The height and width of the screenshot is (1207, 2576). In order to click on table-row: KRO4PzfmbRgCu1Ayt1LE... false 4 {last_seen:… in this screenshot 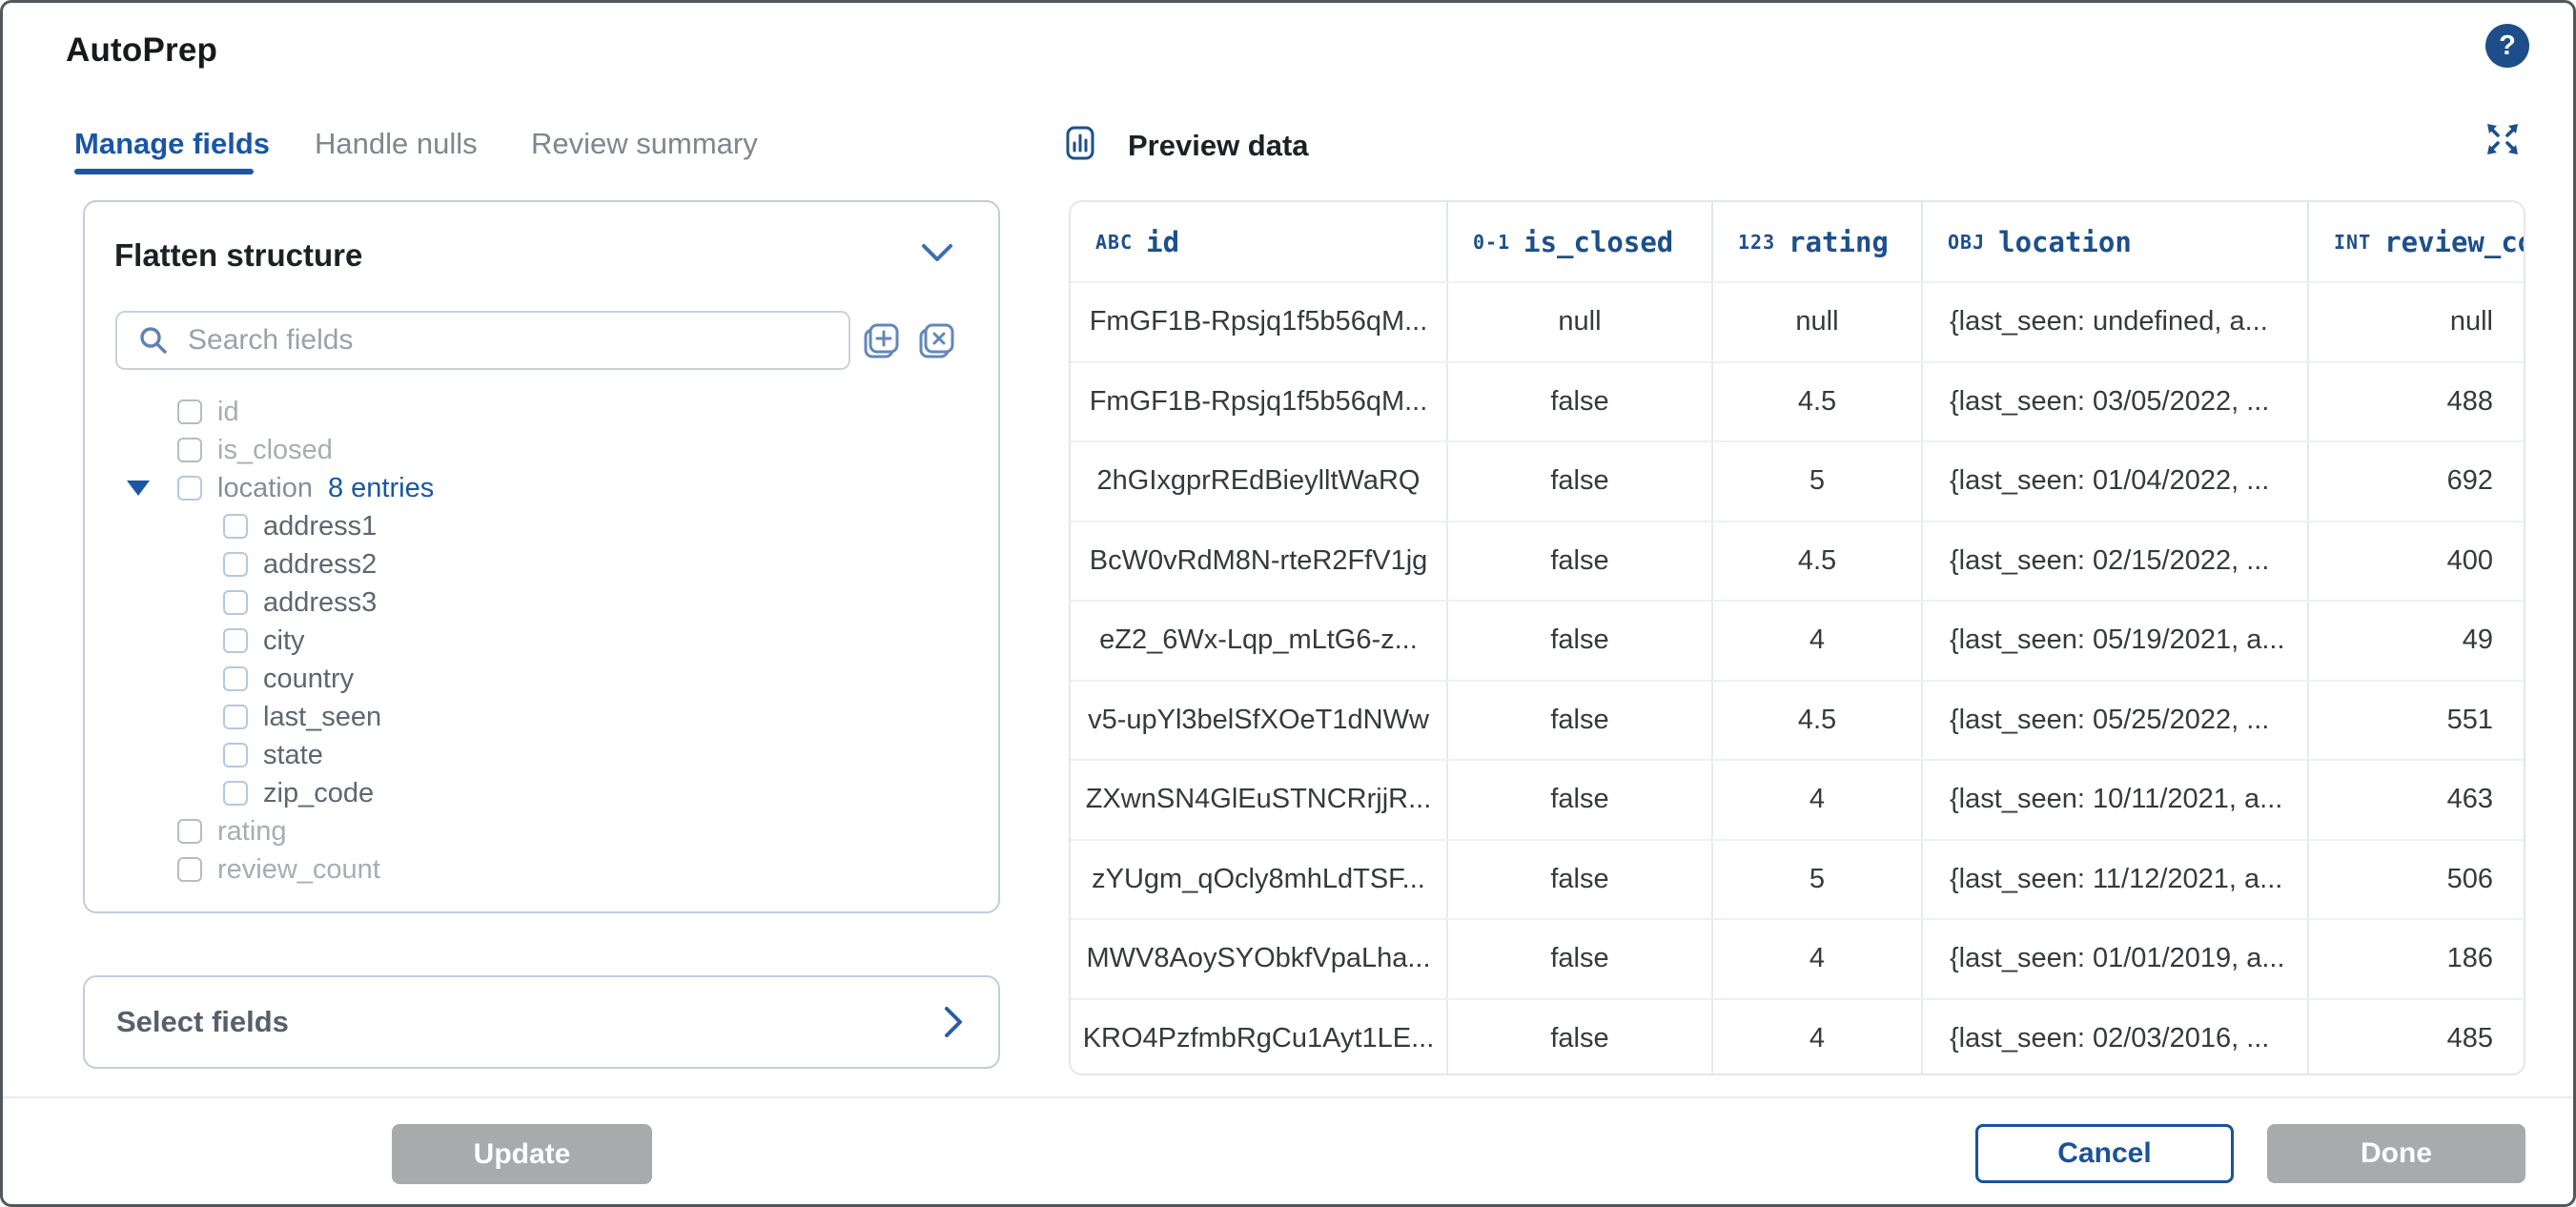, I will do `click(1797, 1036)`.